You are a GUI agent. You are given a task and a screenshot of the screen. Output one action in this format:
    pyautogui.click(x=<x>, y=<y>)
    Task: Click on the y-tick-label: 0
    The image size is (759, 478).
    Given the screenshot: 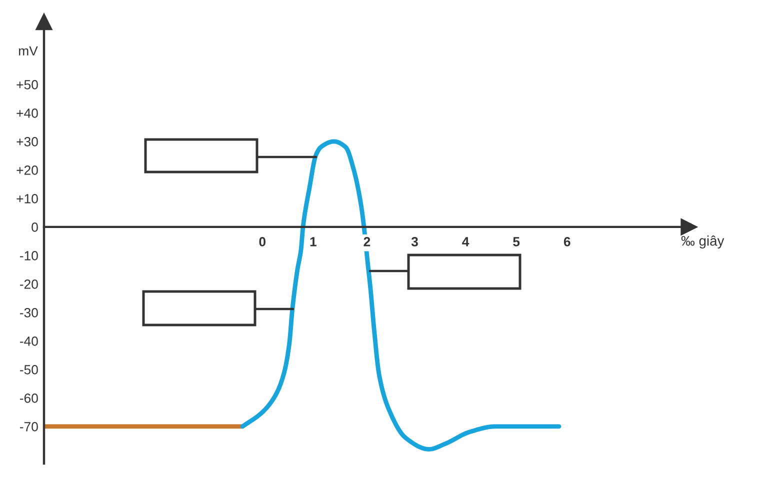 What is the action you would take?
    pyautogui.click(x=35, y=227)
    